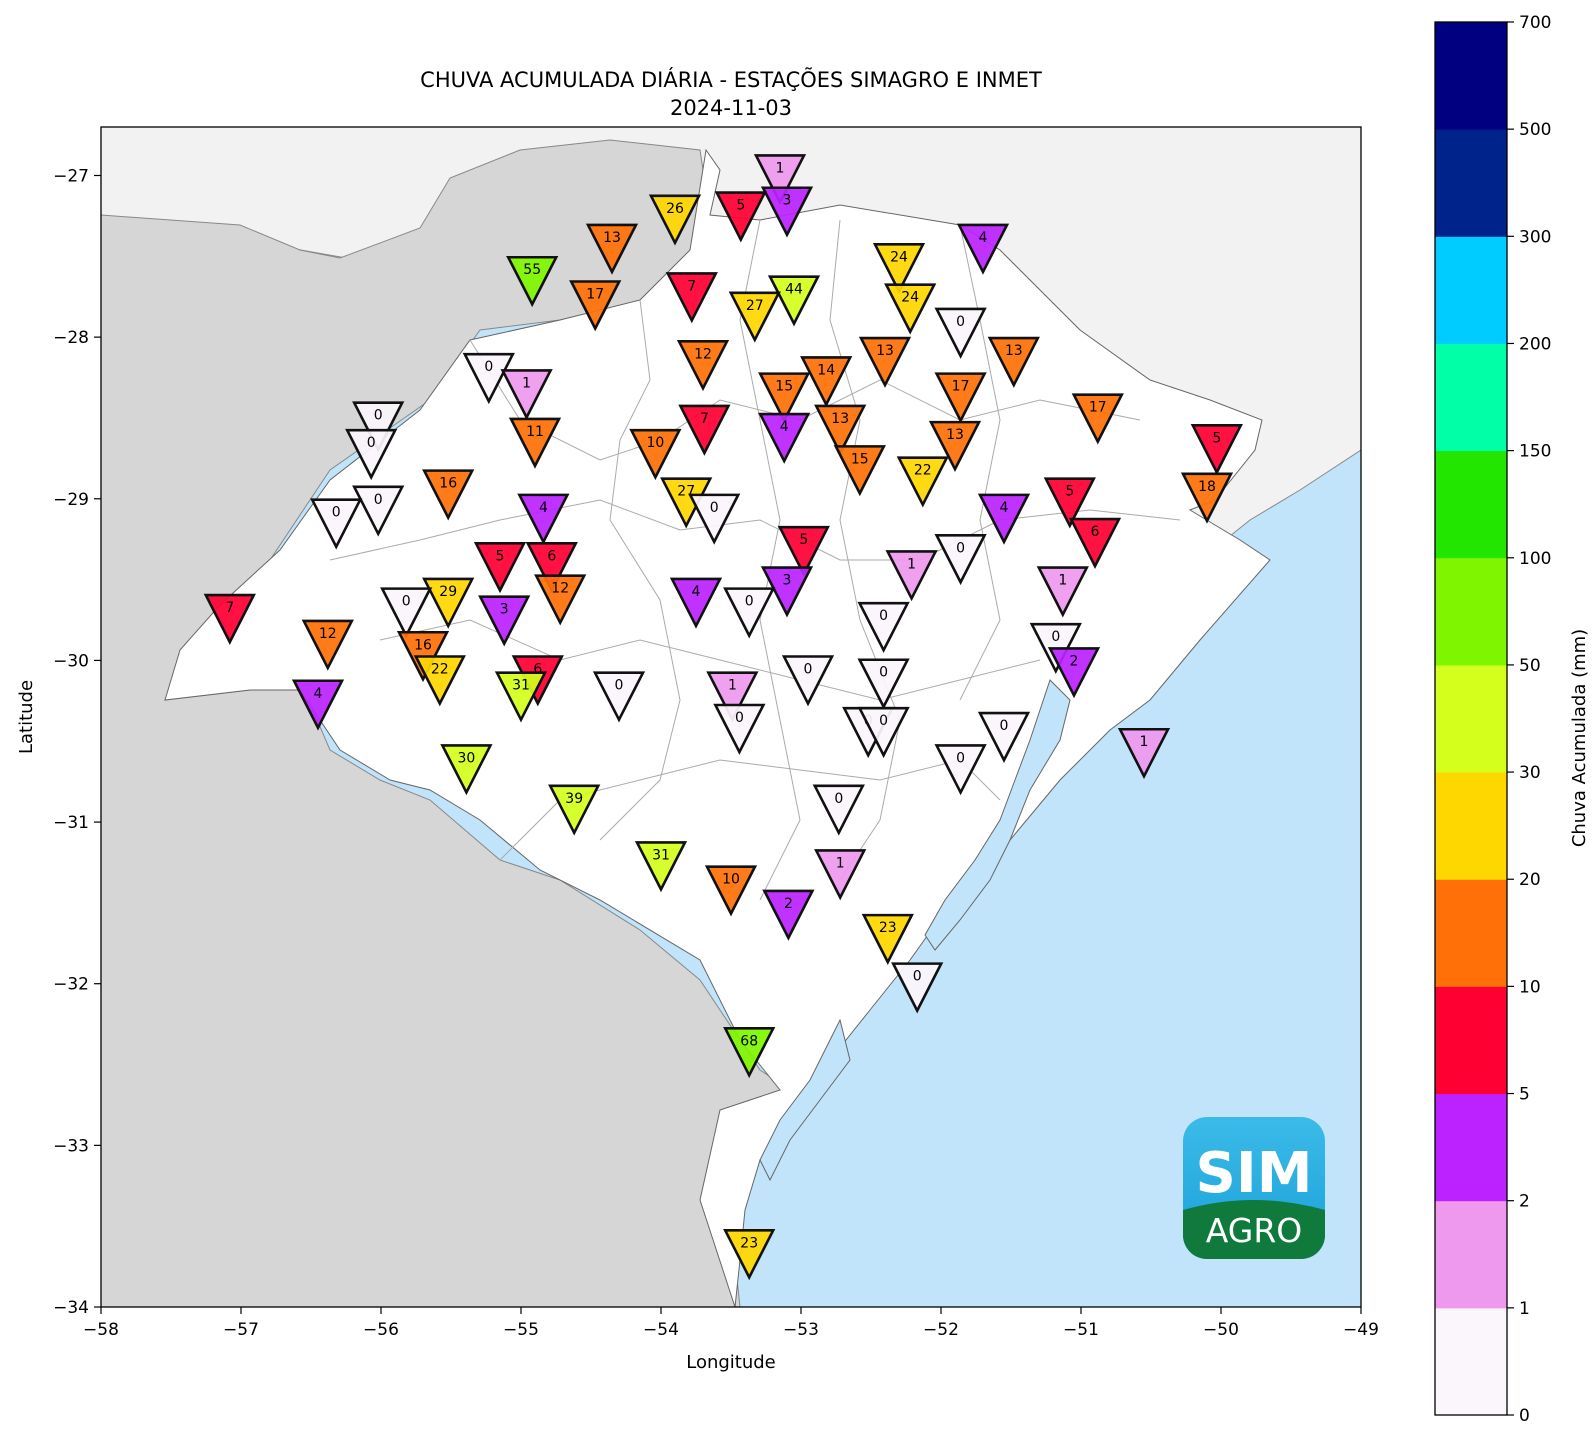  What do you see at coordinates (803, 540) in the screenshot?
I see `station-value: 5` at bounding box center [803, 540].